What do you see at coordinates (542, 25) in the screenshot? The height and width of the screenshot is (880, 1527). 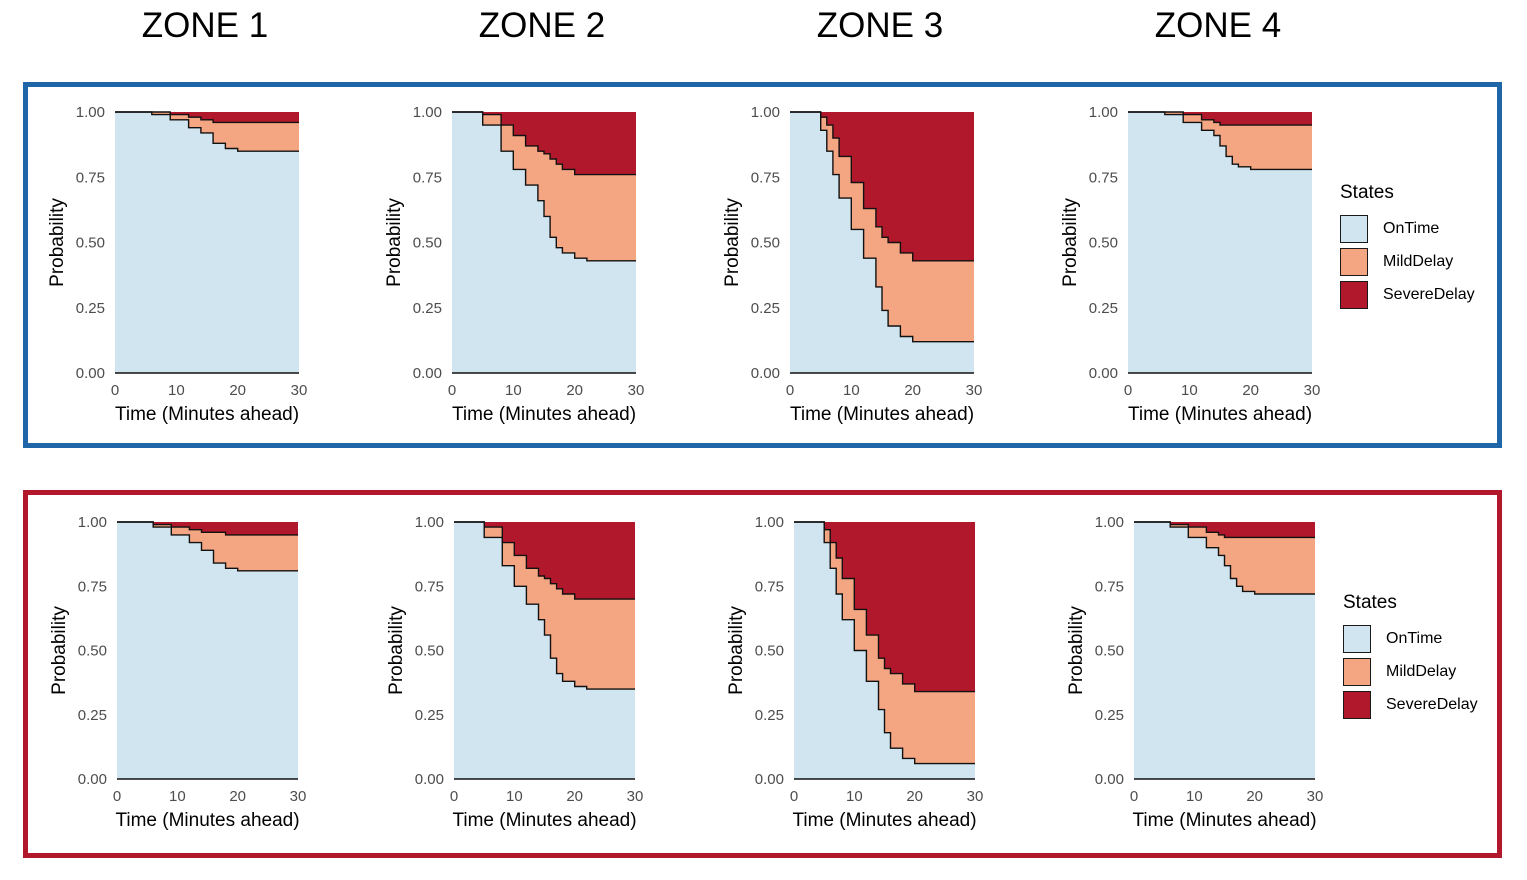 I see `zone-title-2: ZONE 2` at bounding box center [542, 25].